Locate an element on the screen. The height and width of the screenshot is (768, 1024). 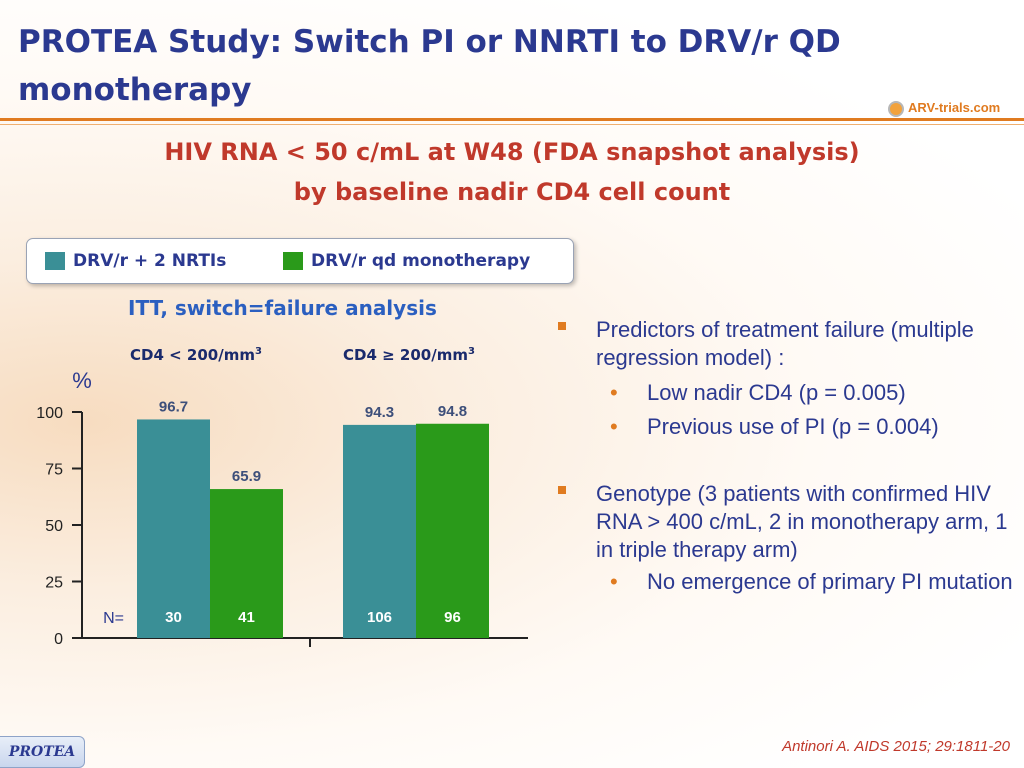
legend-swatch-mono is located at coordinates (293, 261).